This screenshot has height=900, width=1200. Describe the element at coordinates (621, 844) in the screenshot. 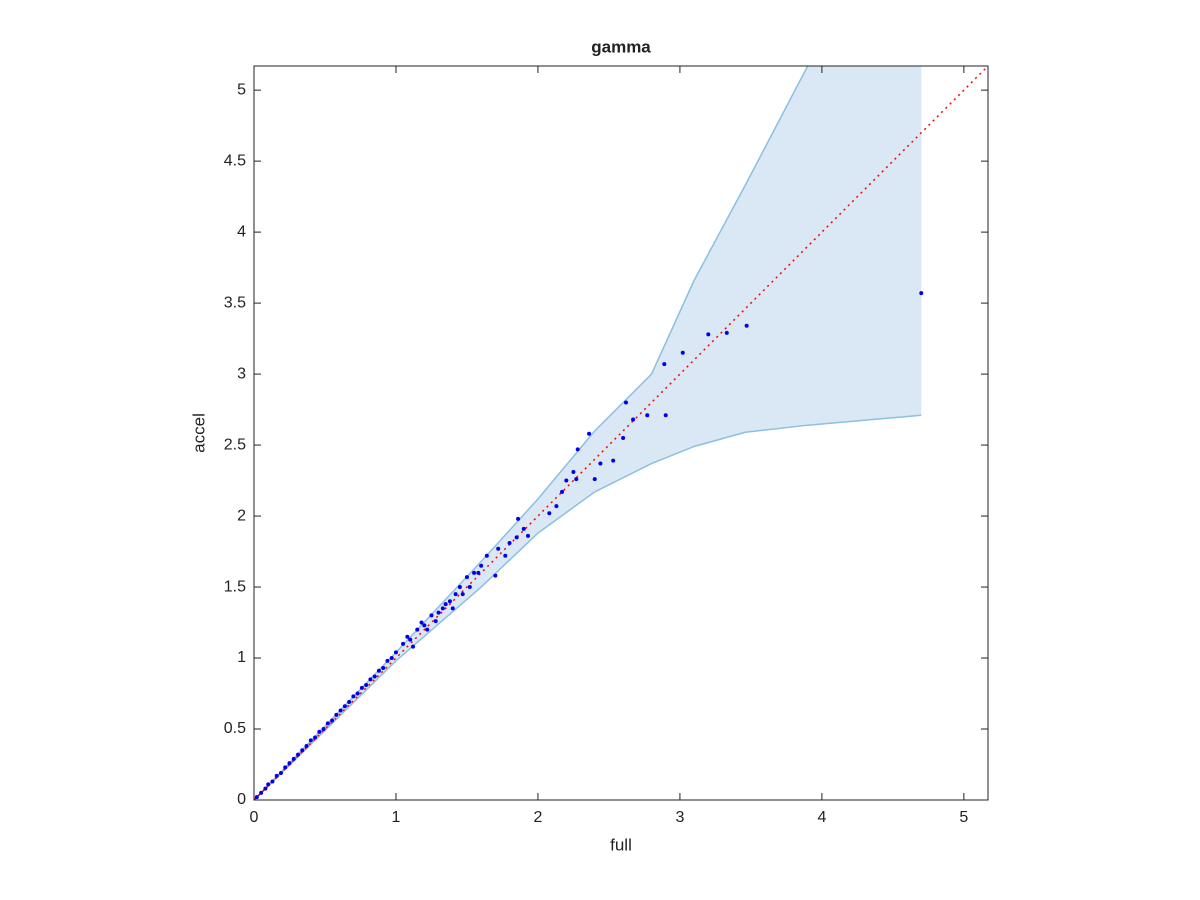

I see `x-axis-label: full` at that location.